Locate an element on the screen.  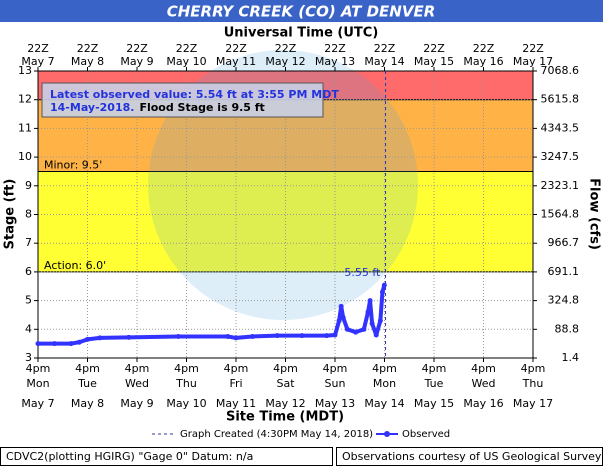
x-top-date: May 7 is located at coordinates (37, 61).